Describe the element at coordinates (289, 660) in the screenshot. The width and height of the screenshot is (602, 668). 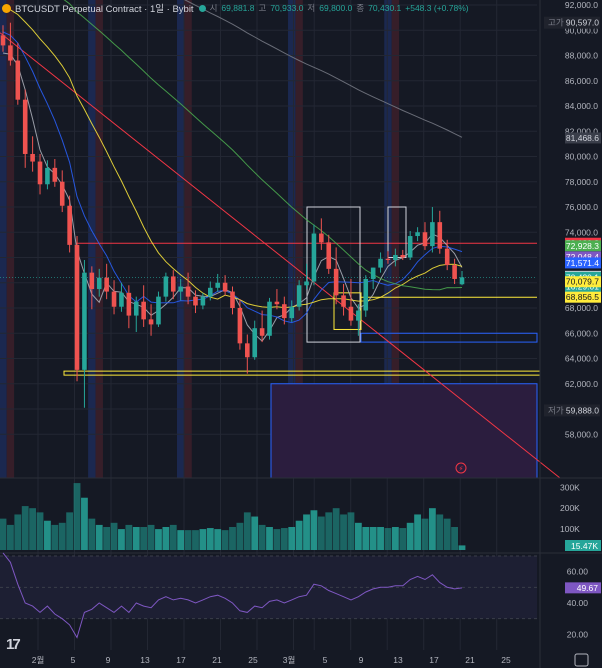
I see `time-tick-label: 3월` at that location.